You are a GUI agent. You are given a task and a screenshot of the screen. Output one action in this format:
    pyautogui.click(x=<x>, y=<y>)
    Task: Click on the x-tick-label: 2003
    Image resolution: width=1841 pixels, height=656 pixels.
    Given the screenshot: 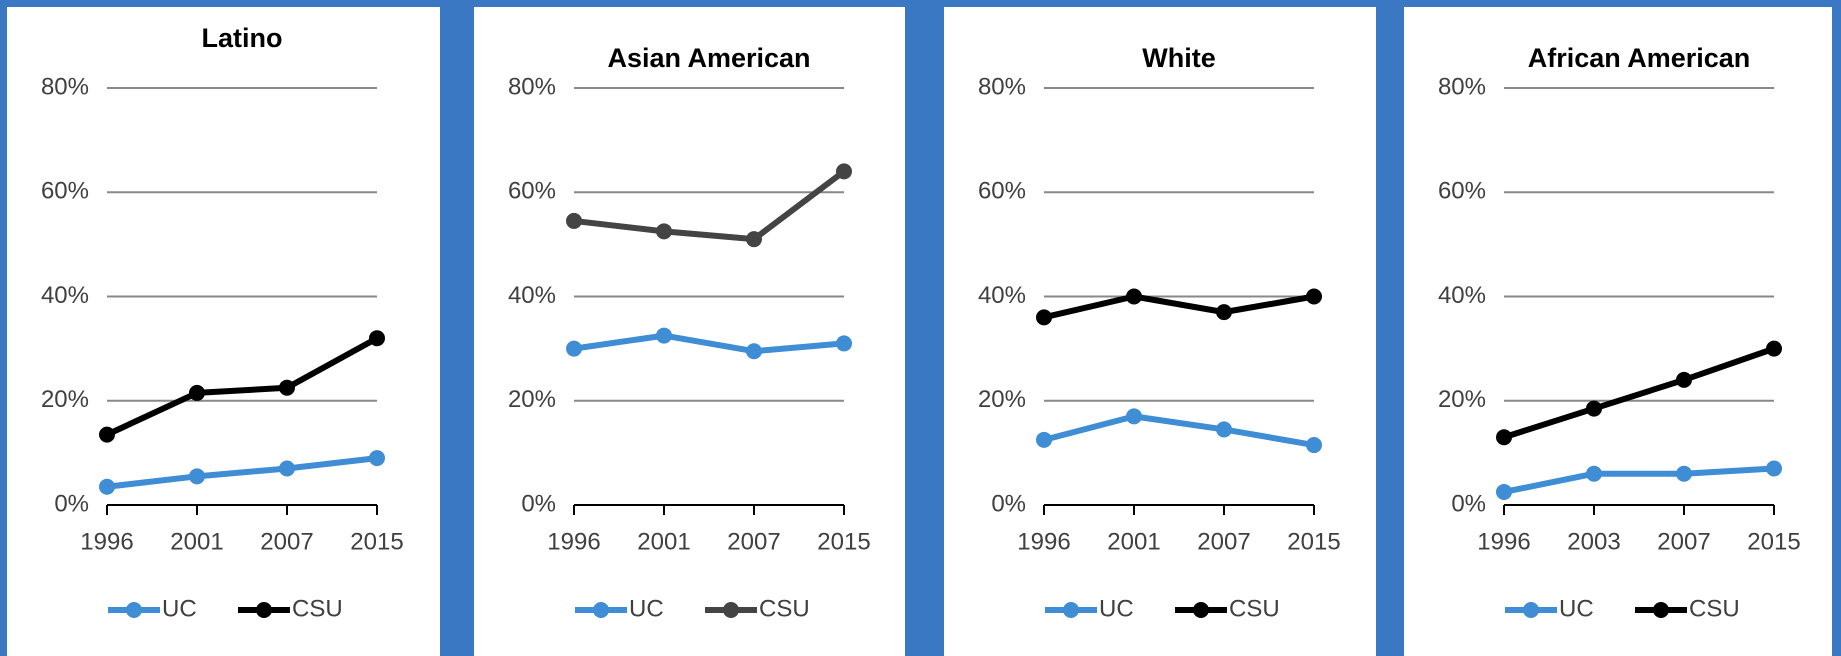 What is the action you would take?
    pyautogui.click(x=1593, y=541)
    